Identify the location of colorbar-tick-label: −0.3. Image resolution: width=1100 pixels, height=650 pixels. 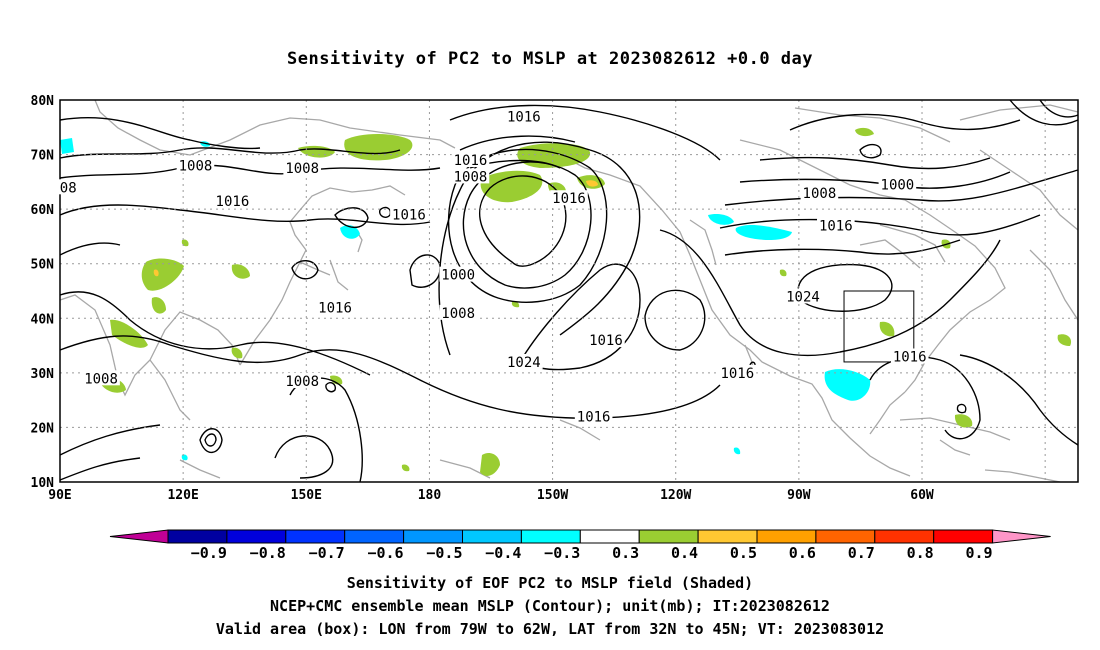
(562, 553).